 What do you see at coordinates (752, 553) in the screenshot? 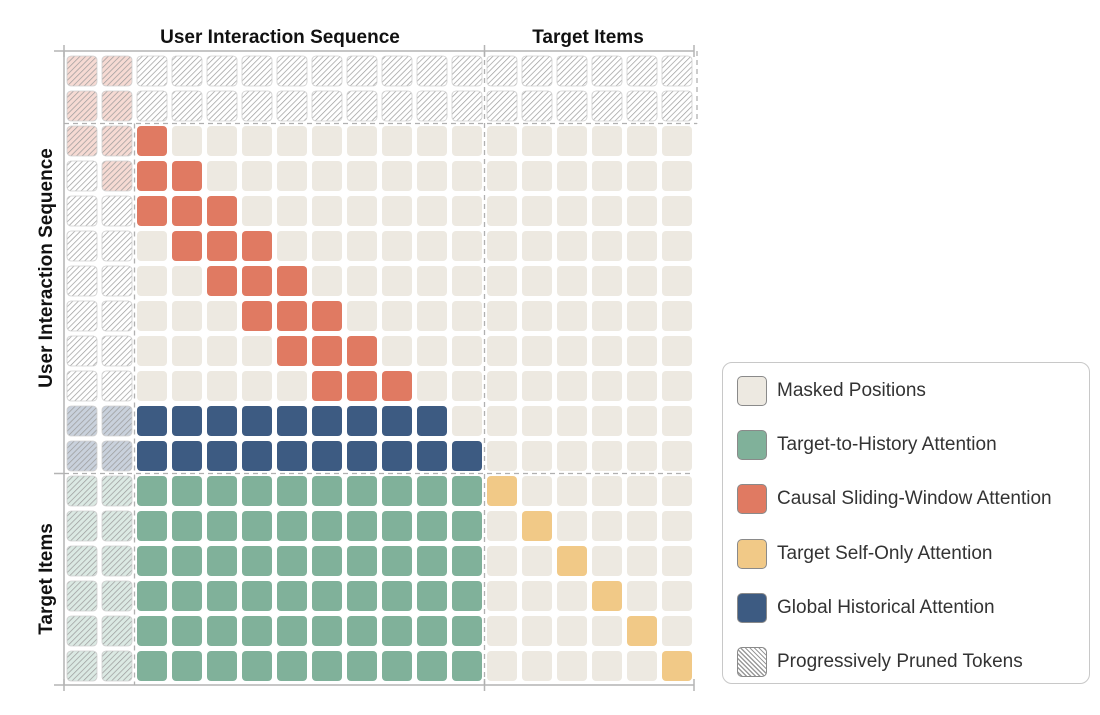
I see `legend-swatch-target-self-only` at bounding box center [752, 553].